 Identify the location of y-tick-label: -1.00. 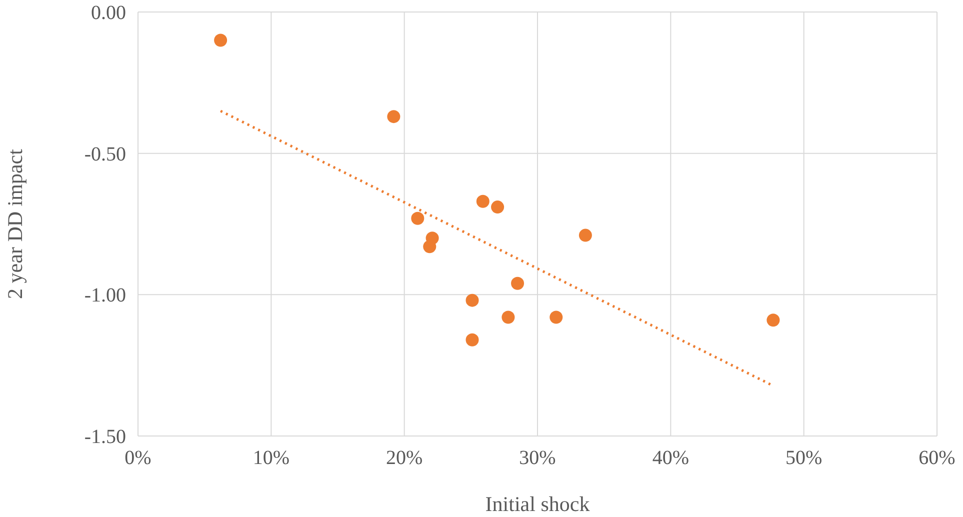
(105, 295).